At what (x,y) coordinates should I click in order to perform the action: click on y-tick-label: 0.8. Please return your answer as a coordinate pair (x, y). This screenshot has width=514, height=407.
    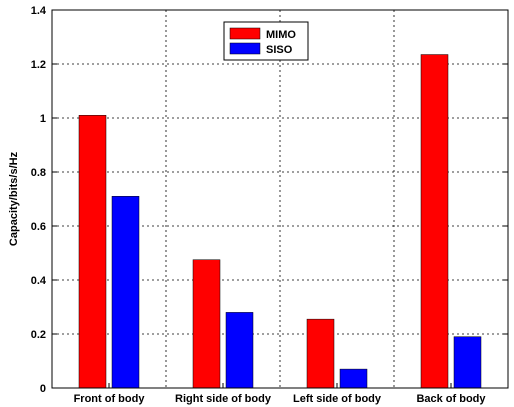
    Looking at the image, I should click on (38, 173).